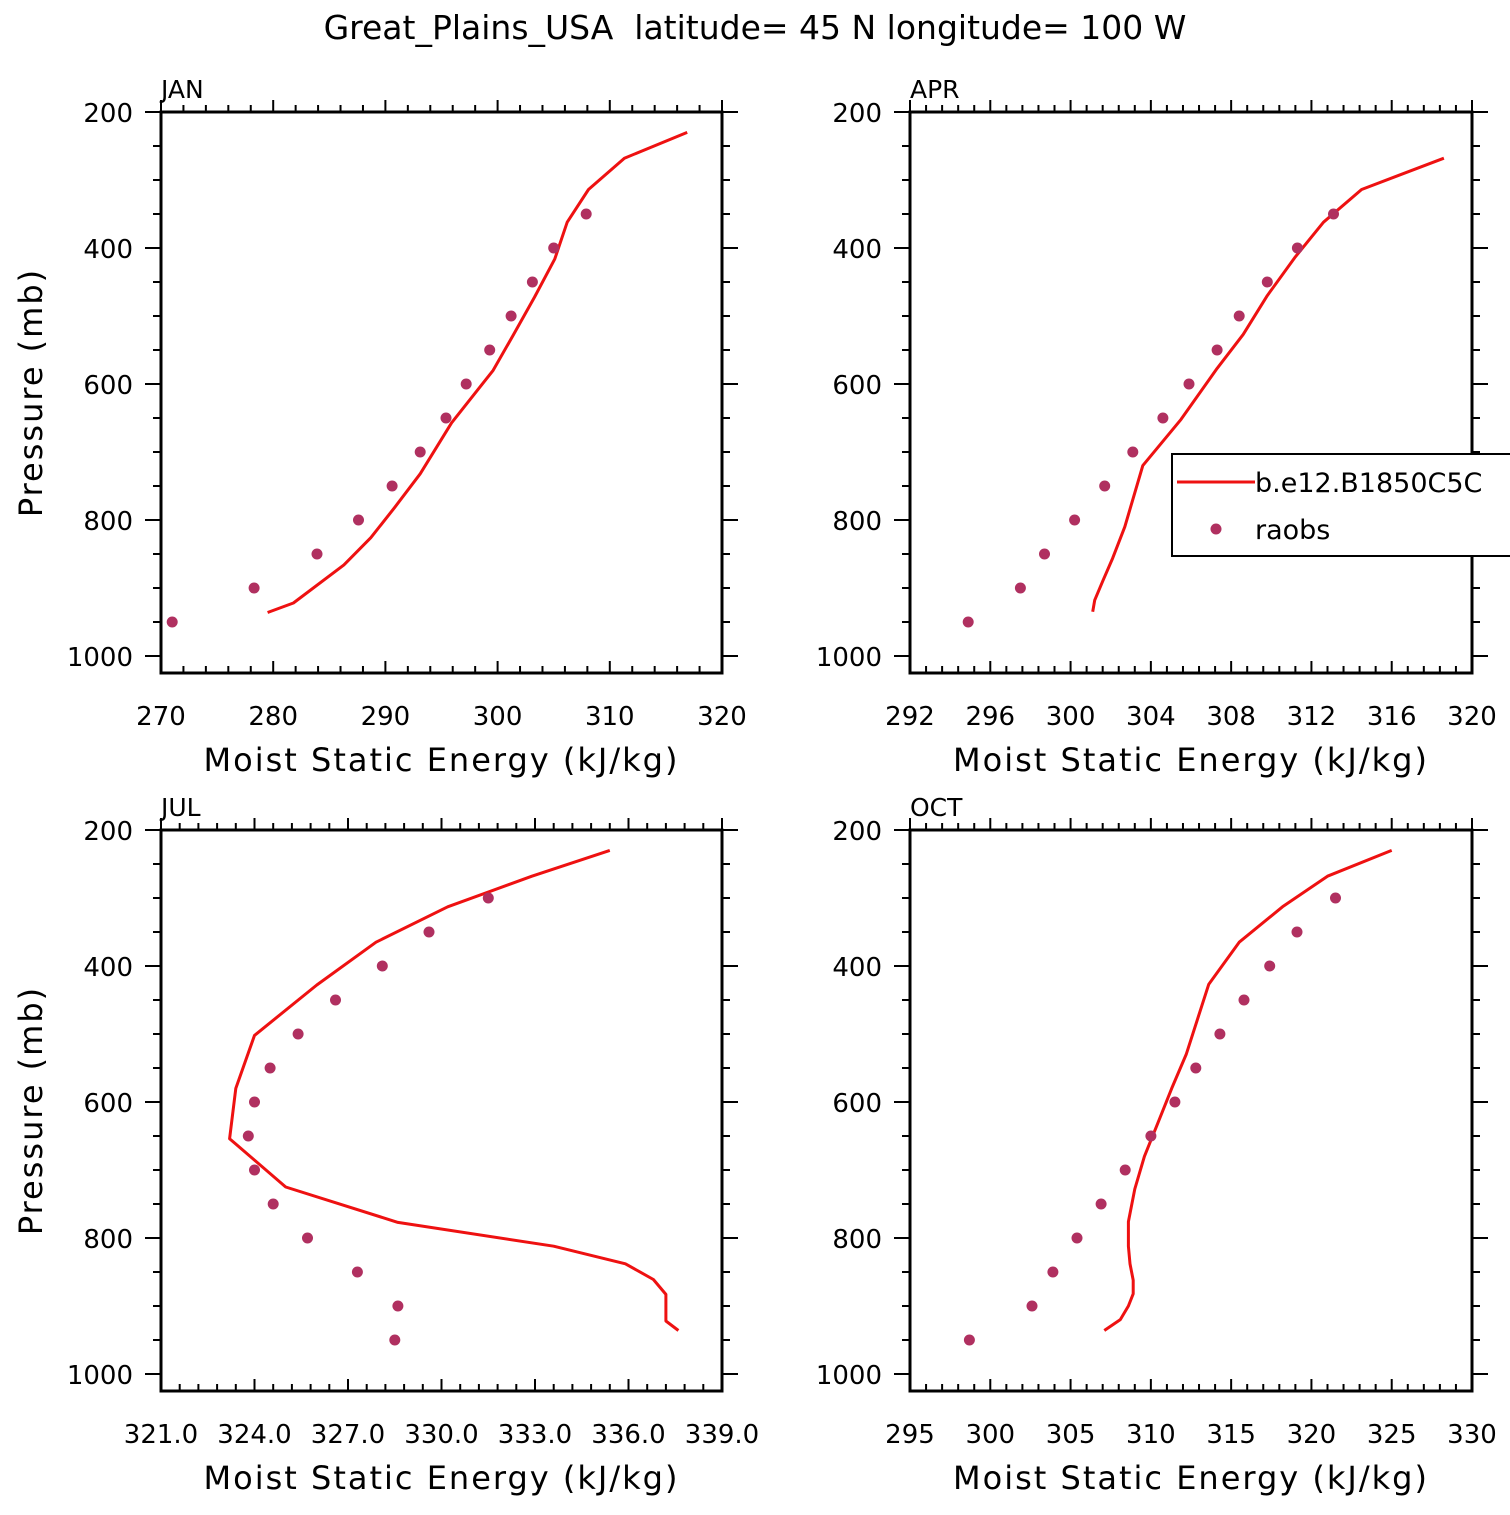 The width and height of the screenshot is (1510, 1515). I want to click on legend-model-label: b.e12.B1850C5C, so click(1368, 483).